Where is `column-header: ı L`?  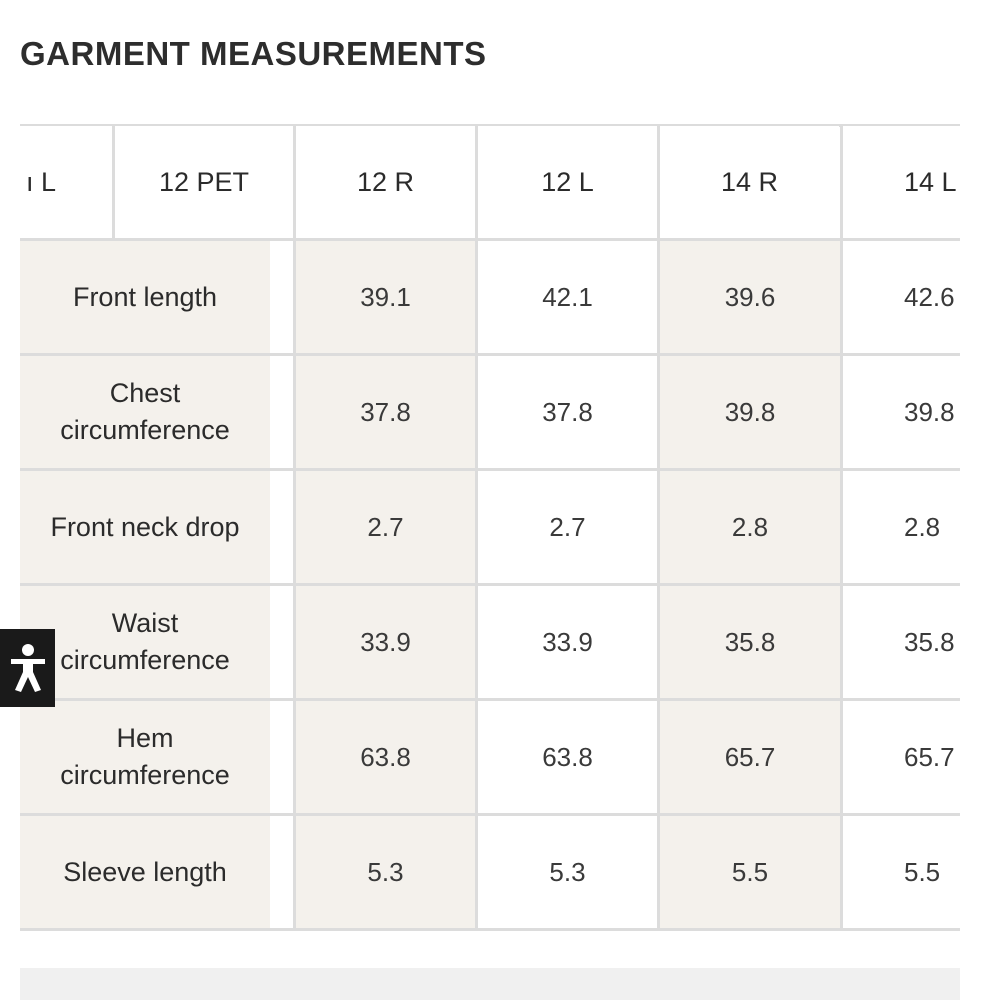
column-header: ı L is located at coordinates (66, 182).